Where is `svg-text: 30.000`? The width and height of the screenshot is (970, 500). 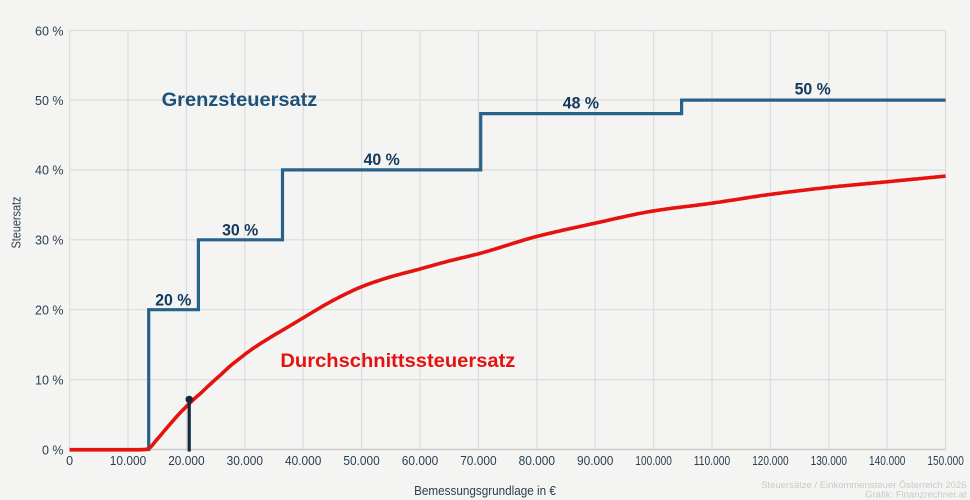
svg-text: 30.000 is located at coordinates (245, 461).